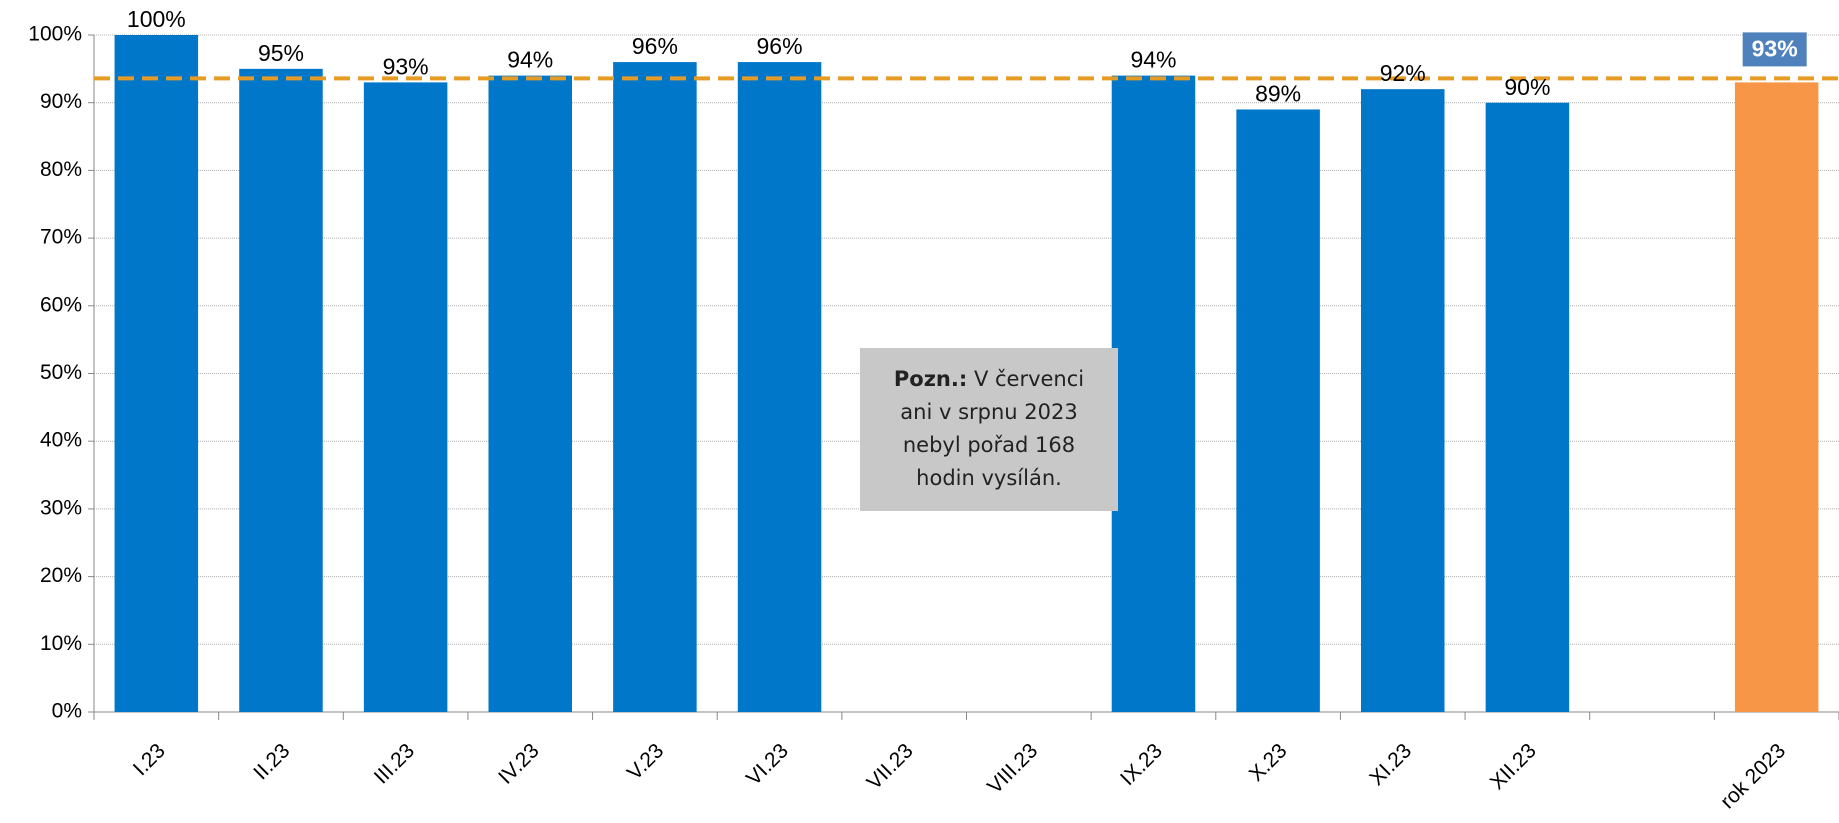 This screenshot has width=1839, height=823. I want to click on value-label: 100%, so click(156, 19).